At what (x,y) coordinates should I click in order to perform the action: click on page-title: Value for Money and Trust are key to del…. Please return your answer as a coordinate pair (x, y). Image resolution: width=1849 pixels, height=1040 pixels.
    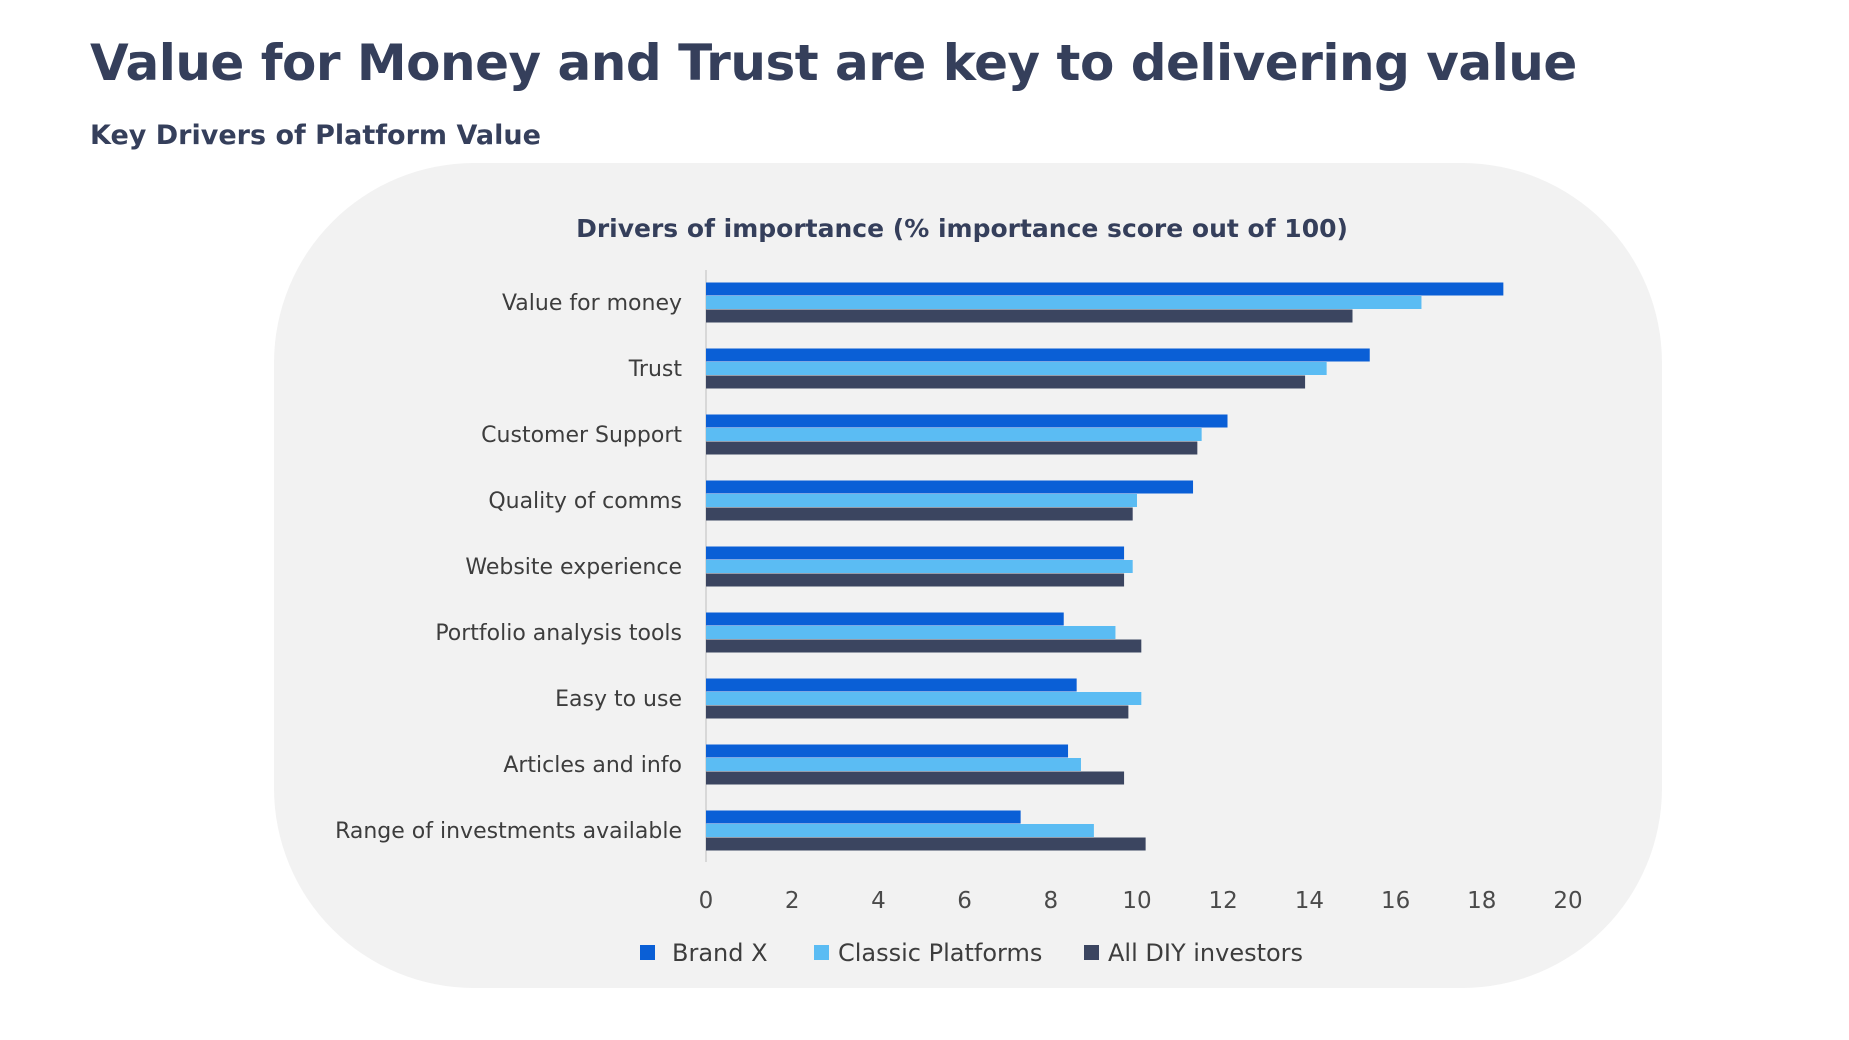
    Looking at the image, I should click on (833, 63).